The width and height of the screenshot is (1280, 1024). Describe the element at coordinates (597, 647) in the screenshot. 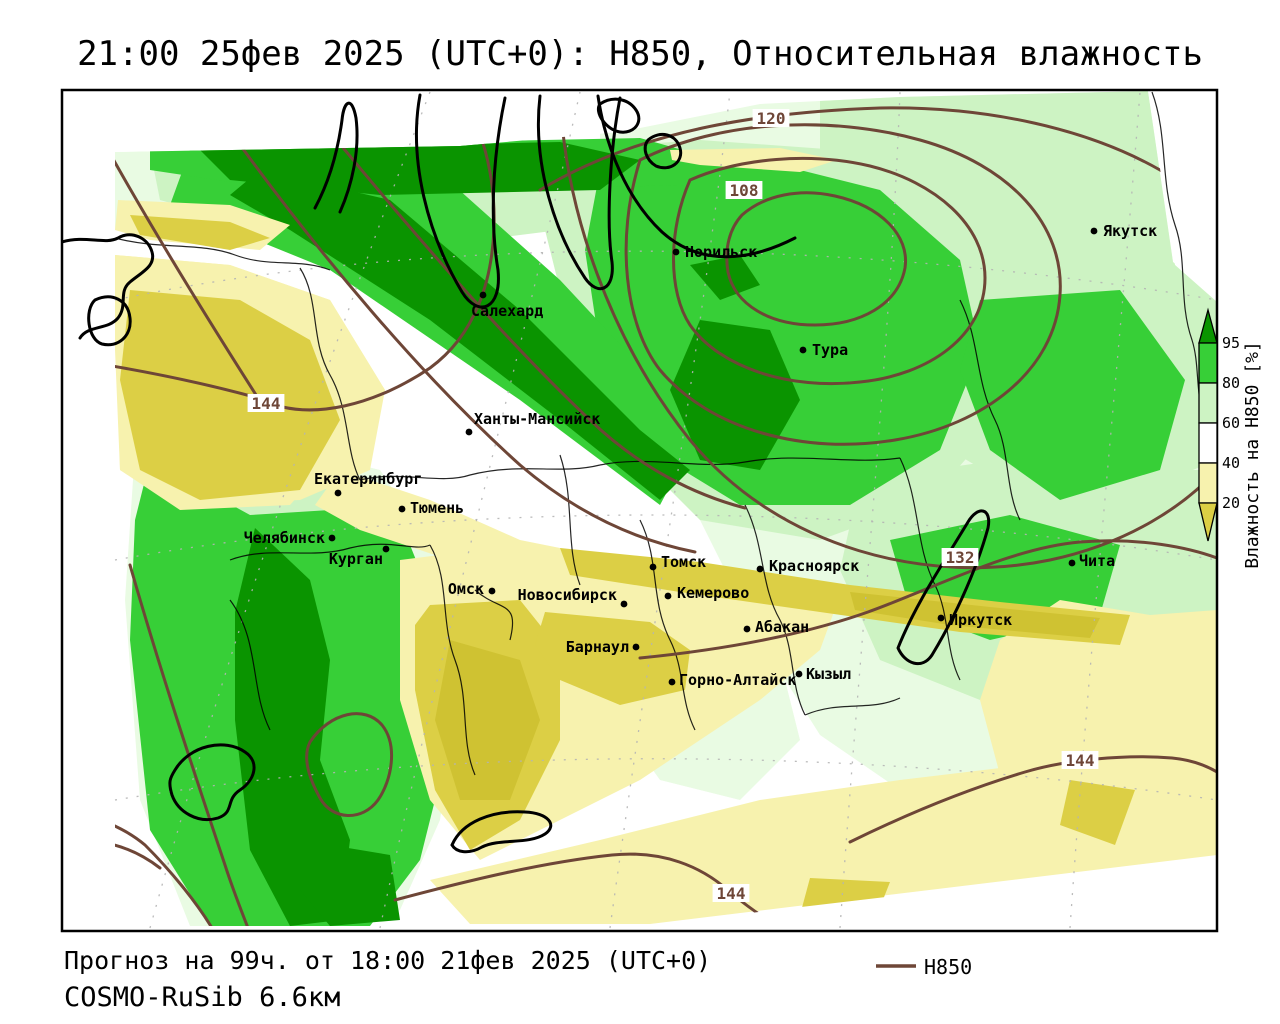

I see `city-label: Барнаул` at that location.